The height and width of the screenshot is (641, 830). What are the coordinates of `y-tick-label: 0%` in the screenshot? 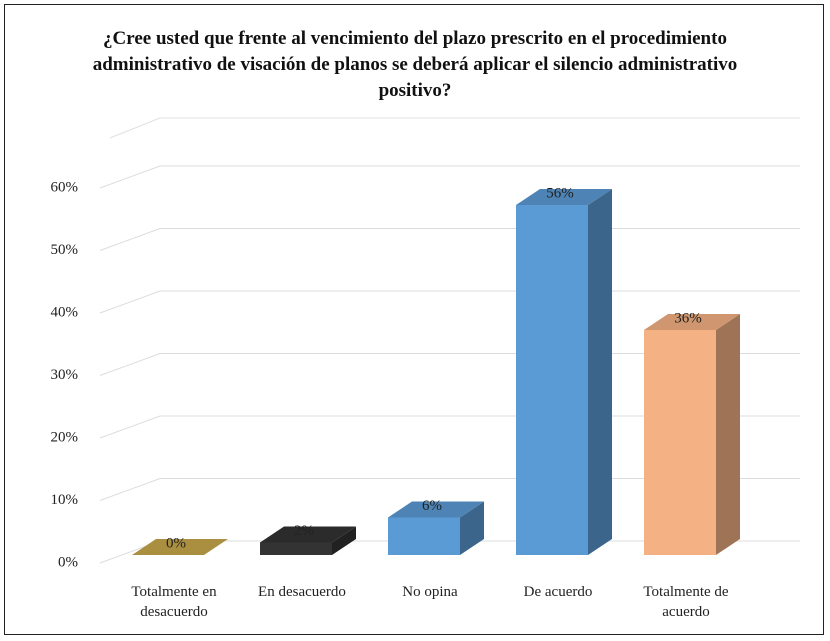 It's located at (68, 562).